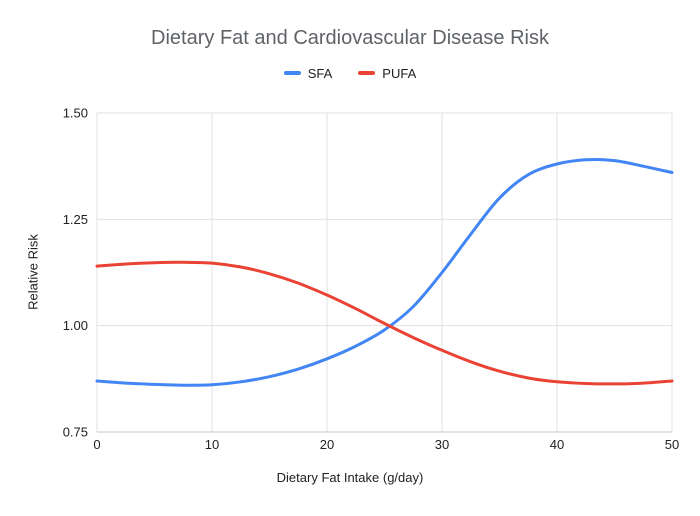  What do you see at coordinates (212, 444) in the screenshot?
I see `x-tick-label: 10` at bounding box center [212, 444].